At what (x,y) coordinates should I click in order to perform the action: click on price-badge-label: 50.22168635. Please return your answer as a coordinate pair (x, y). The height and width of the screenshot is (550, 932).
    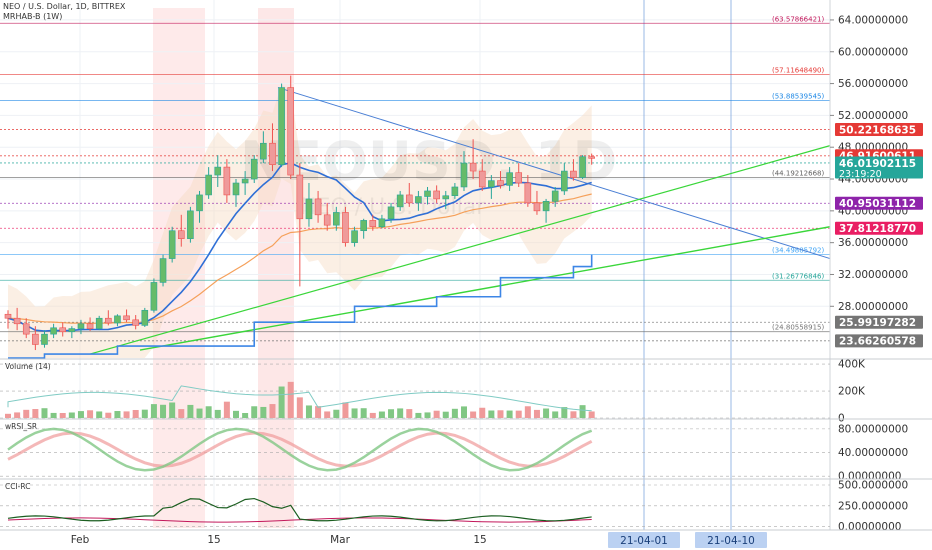
    Looking at the image, I should click on (877, 130).